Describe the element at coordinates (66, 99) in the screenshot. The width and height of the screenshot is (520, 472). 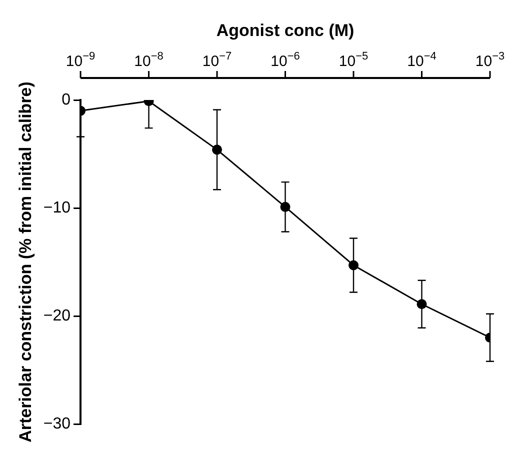
I see `y-tick-label: 0` at that location.